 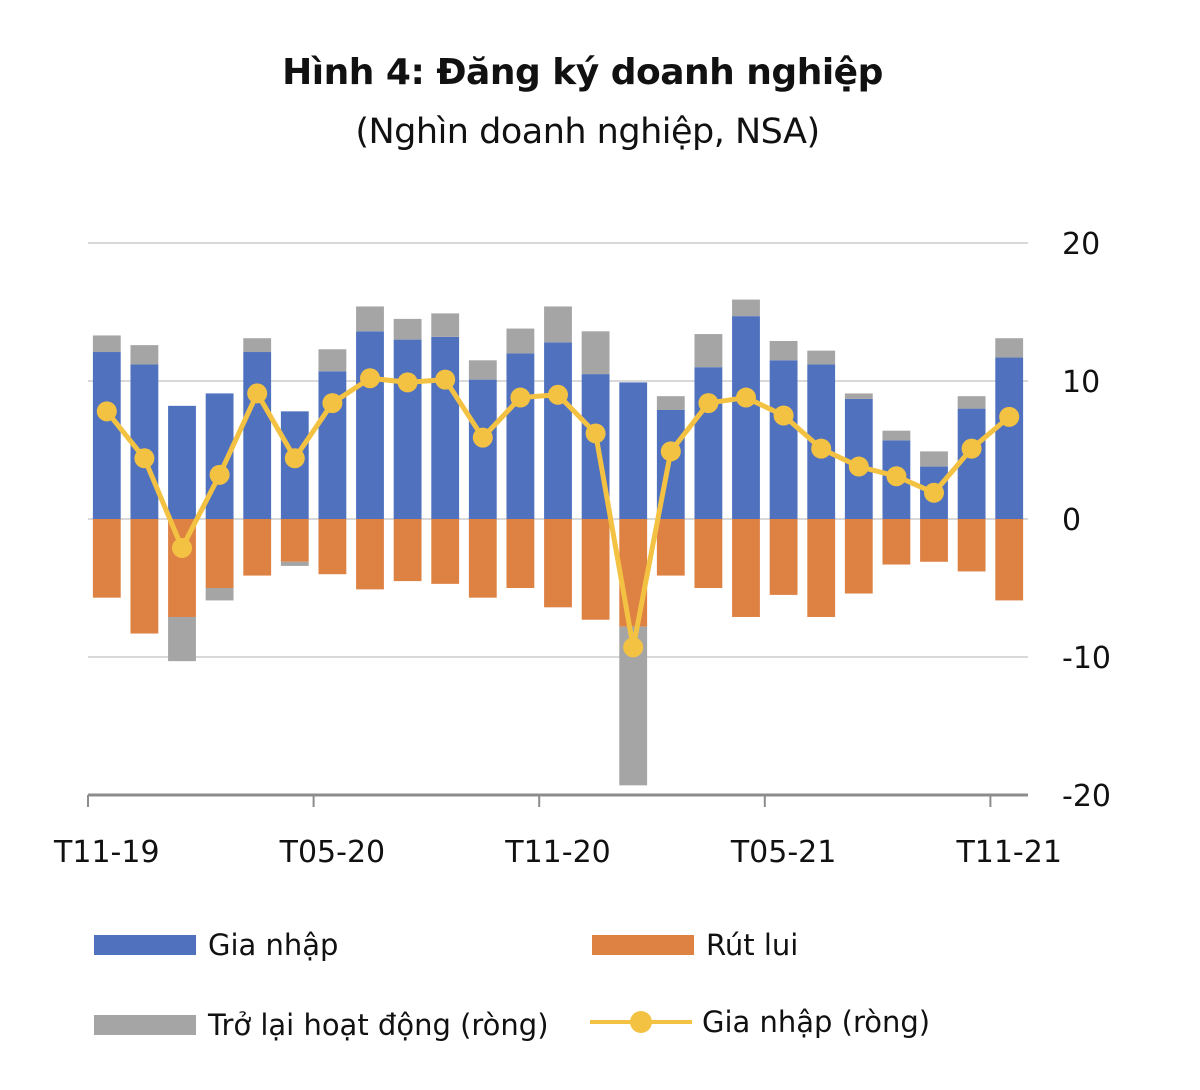 What do you see at coordinates (145, 1025) in the screenshot?
I see `legend-swatch-gray` at bounding box center [145, 1025].